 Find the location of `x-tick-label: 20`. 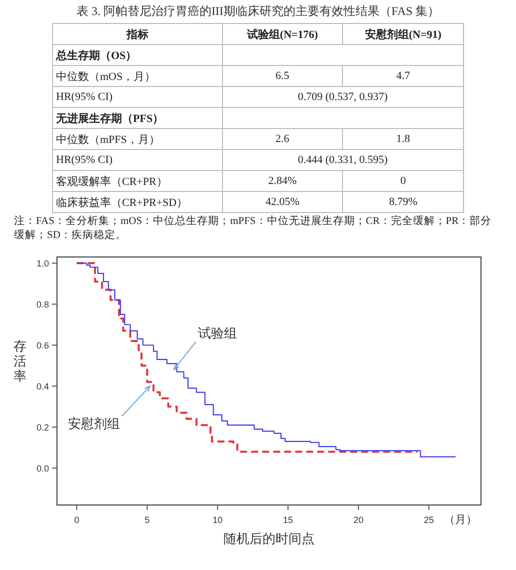

x-tick-label: 20 is located at coordinates (358, 520).